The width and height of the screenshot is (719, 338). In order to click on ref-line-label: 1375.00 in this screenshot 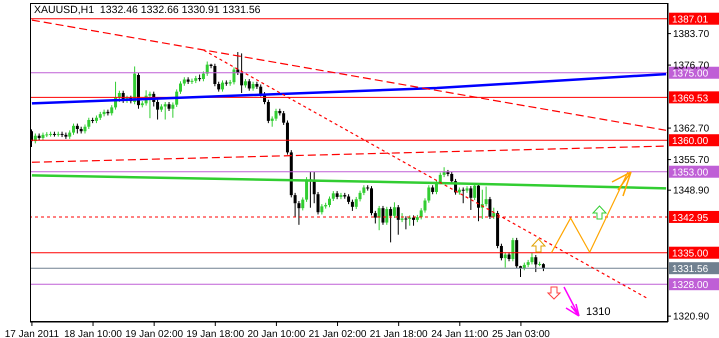, I will do `click(690, 74)`.